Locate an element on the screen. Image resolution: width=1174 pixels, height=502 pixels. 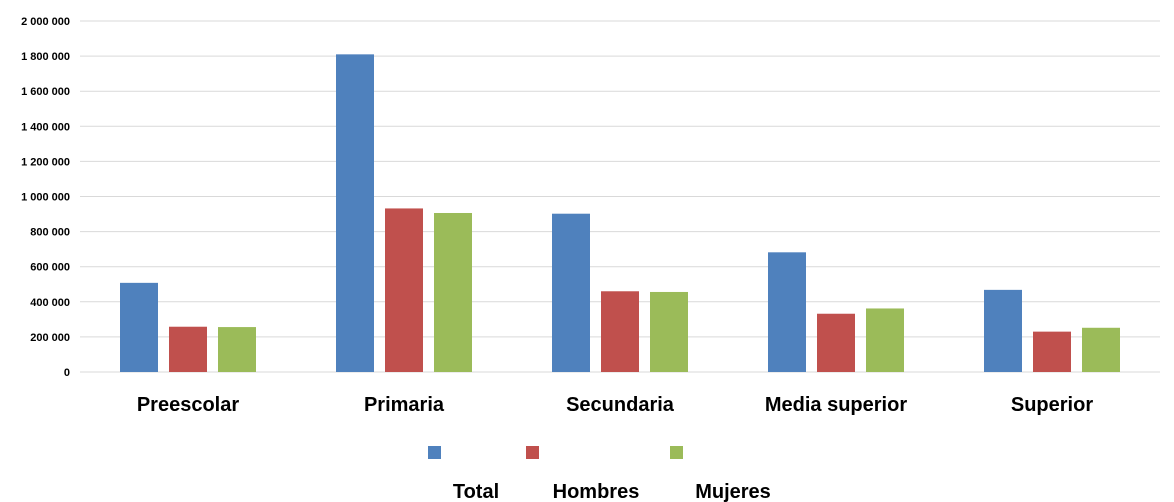
bar-hombres-primaria is located at coordinates (404, 290).